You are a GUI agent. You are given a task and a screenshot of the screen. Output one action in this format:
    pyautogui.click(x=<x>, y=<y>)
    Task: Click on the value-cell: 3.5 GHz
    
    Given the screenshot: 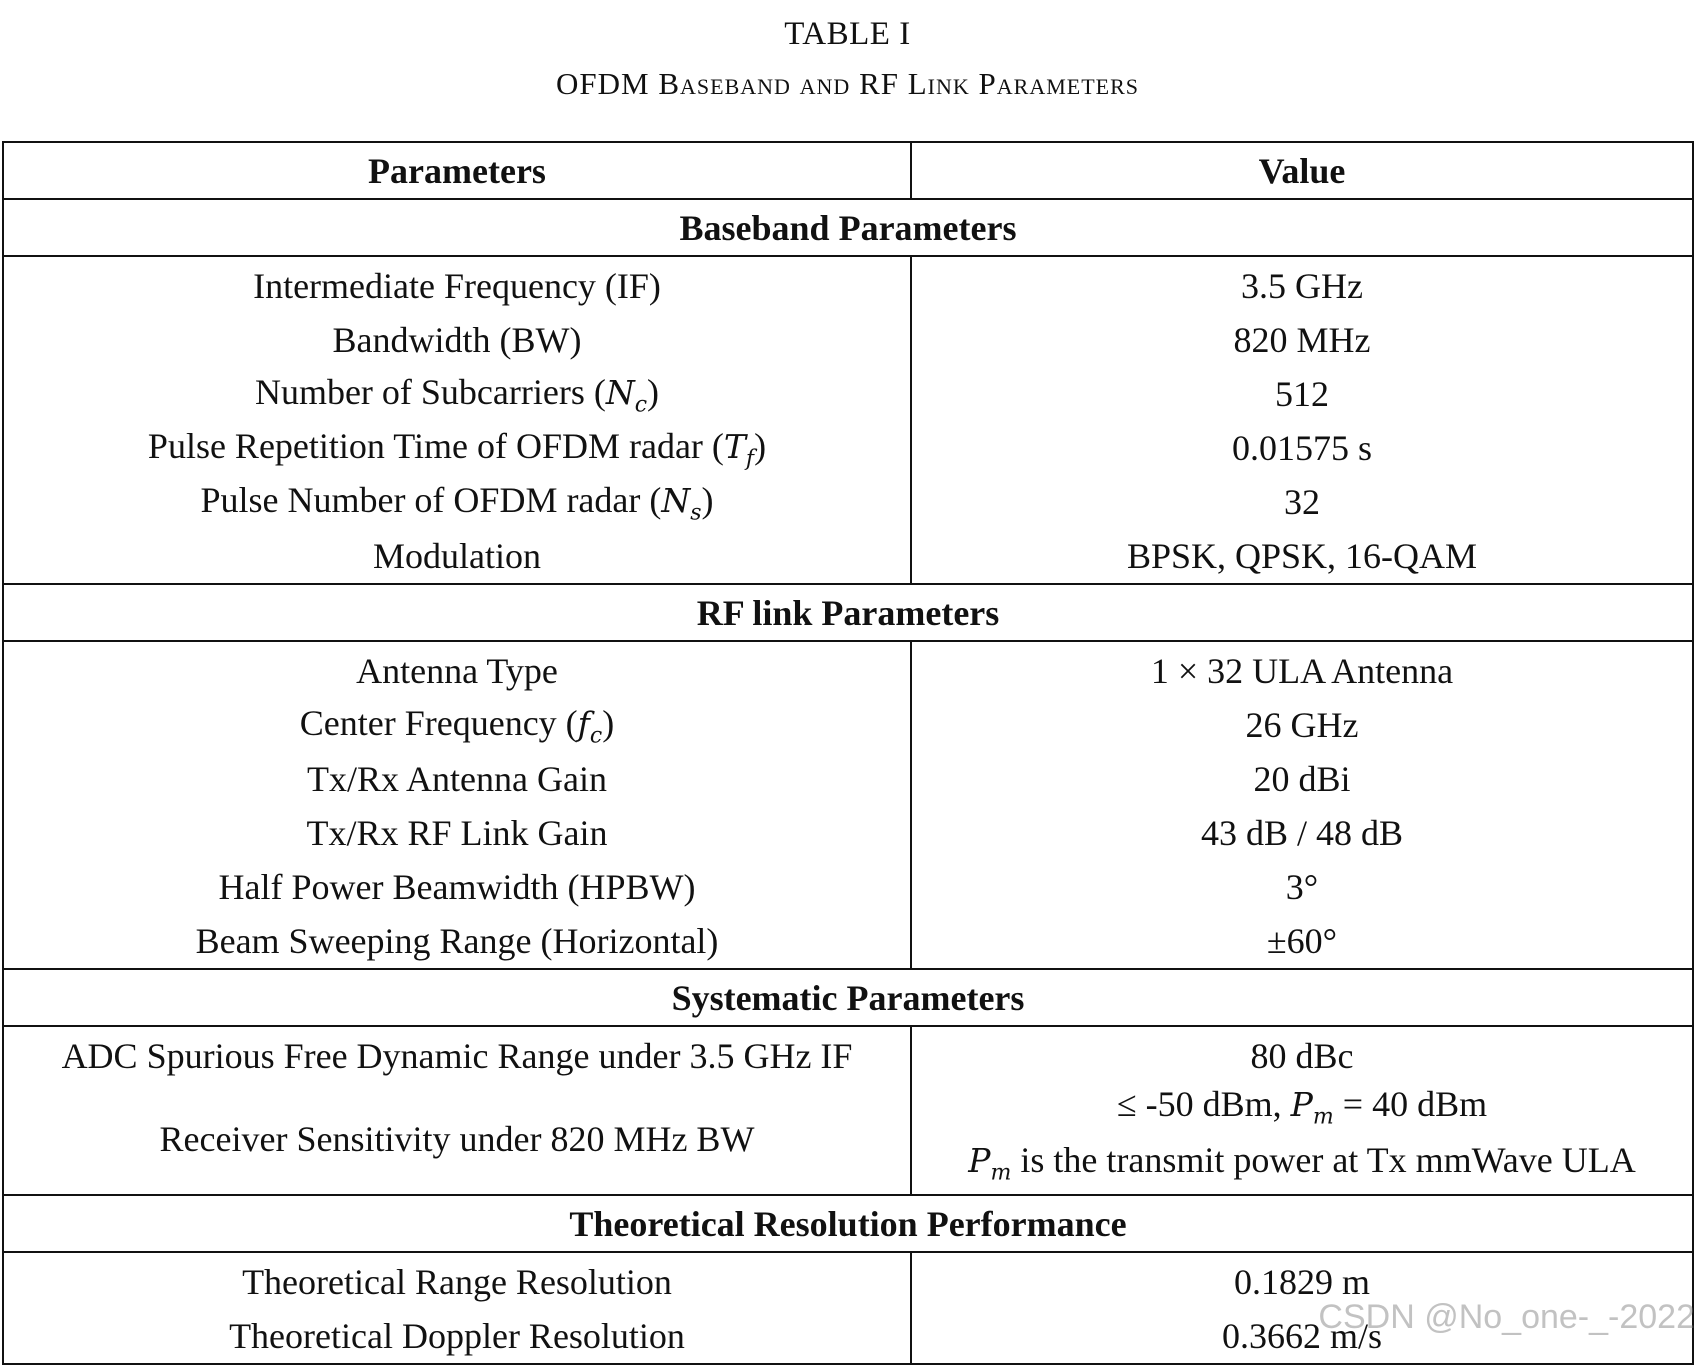 What is the action you would take?
    pyautogui.click(x=1302, y=284)
    